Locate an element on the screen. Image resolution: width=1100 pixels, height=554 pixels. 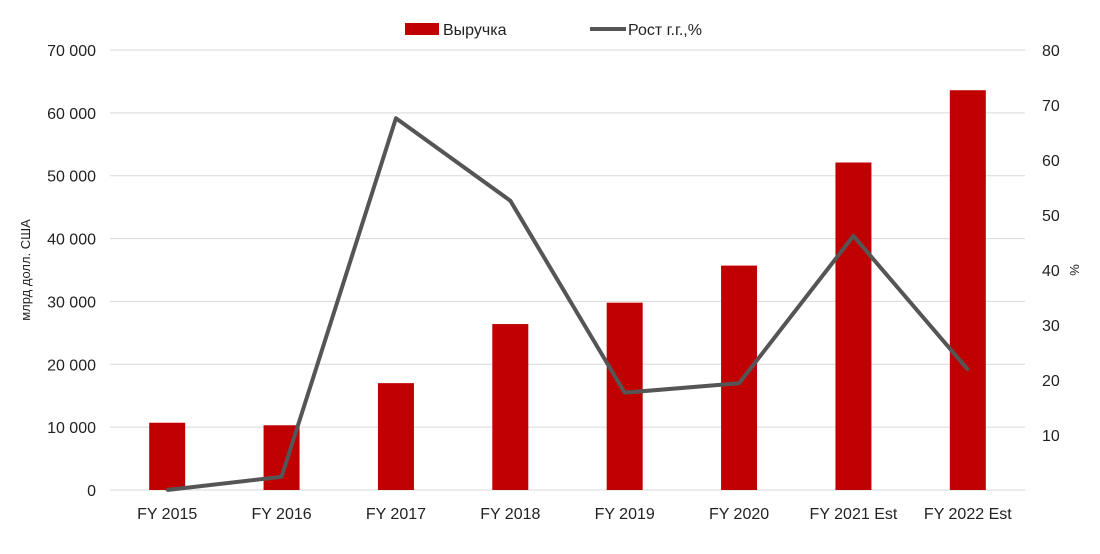
left-axis-tick-label: 30 000 is located at coordinates (71, 302).